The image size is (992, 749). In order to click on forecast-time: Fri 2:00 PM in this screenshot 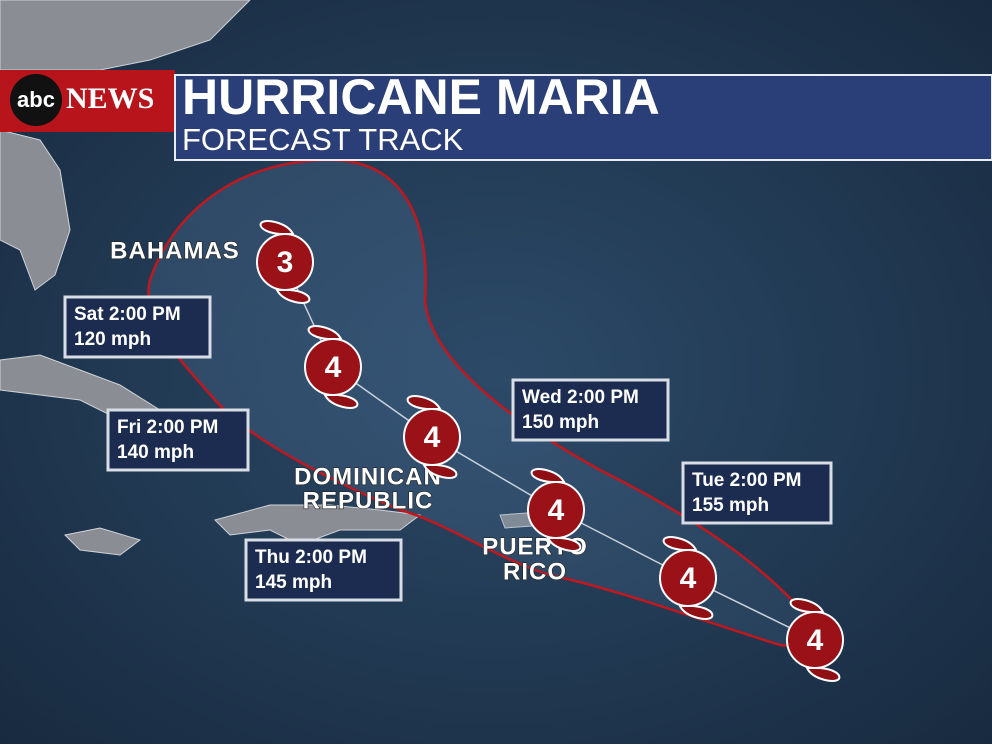, I will do `click(167, 427)`.